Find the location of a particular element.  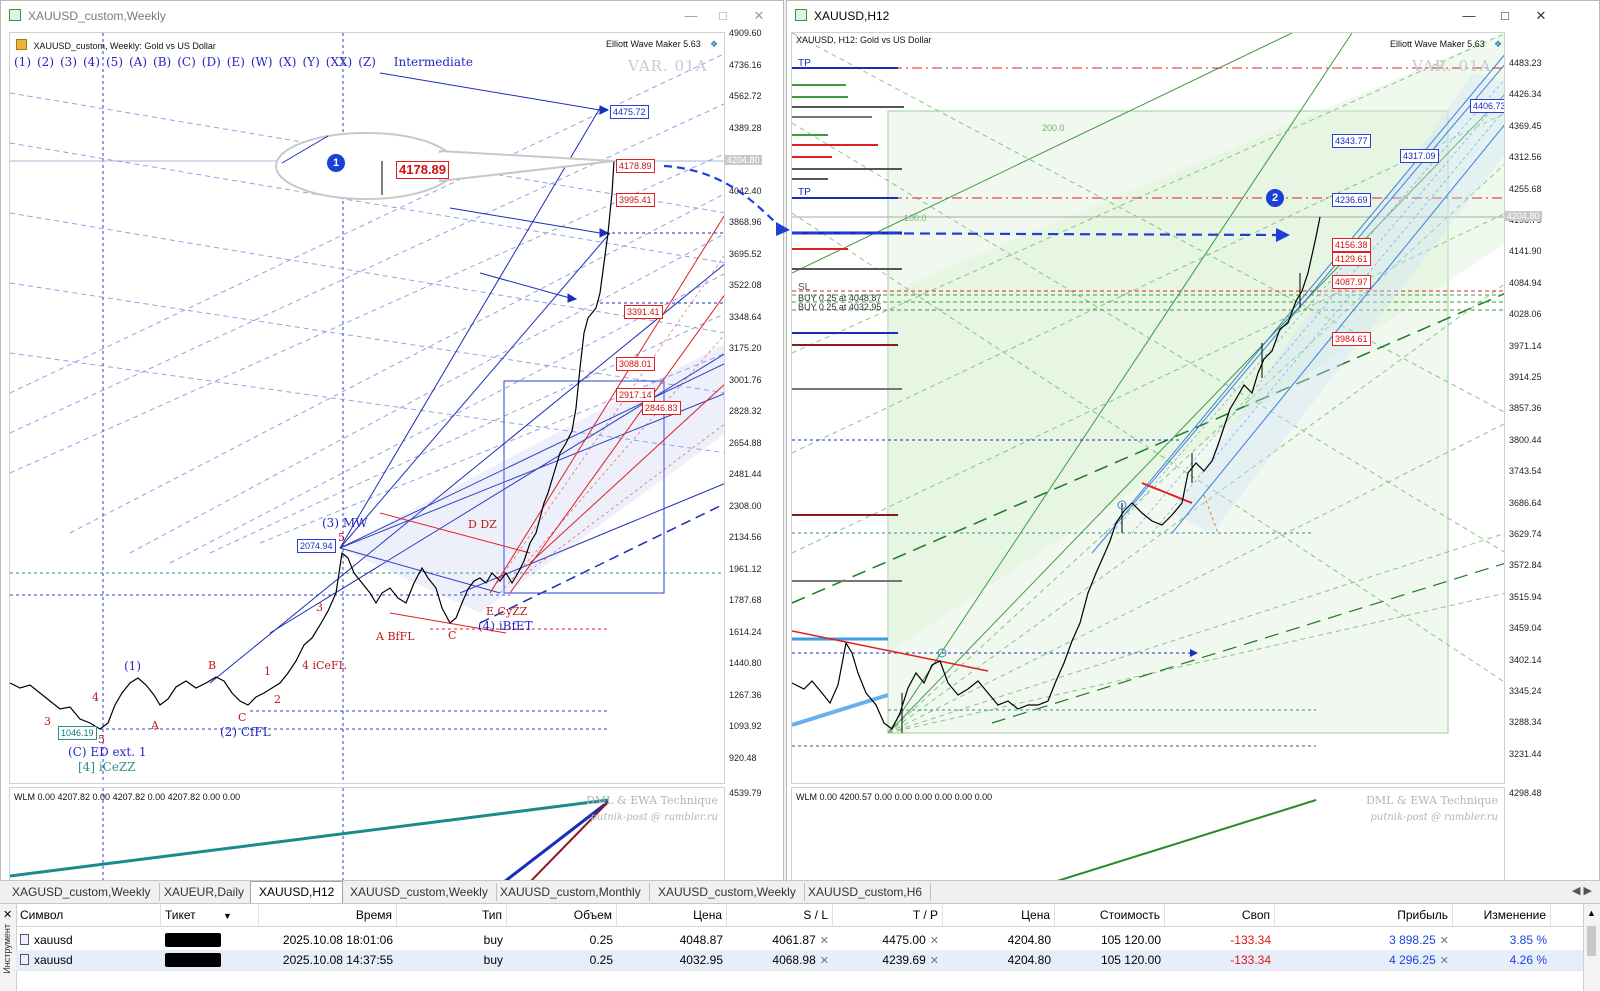

col-volume: Объем is located at coordinates (562, 915).